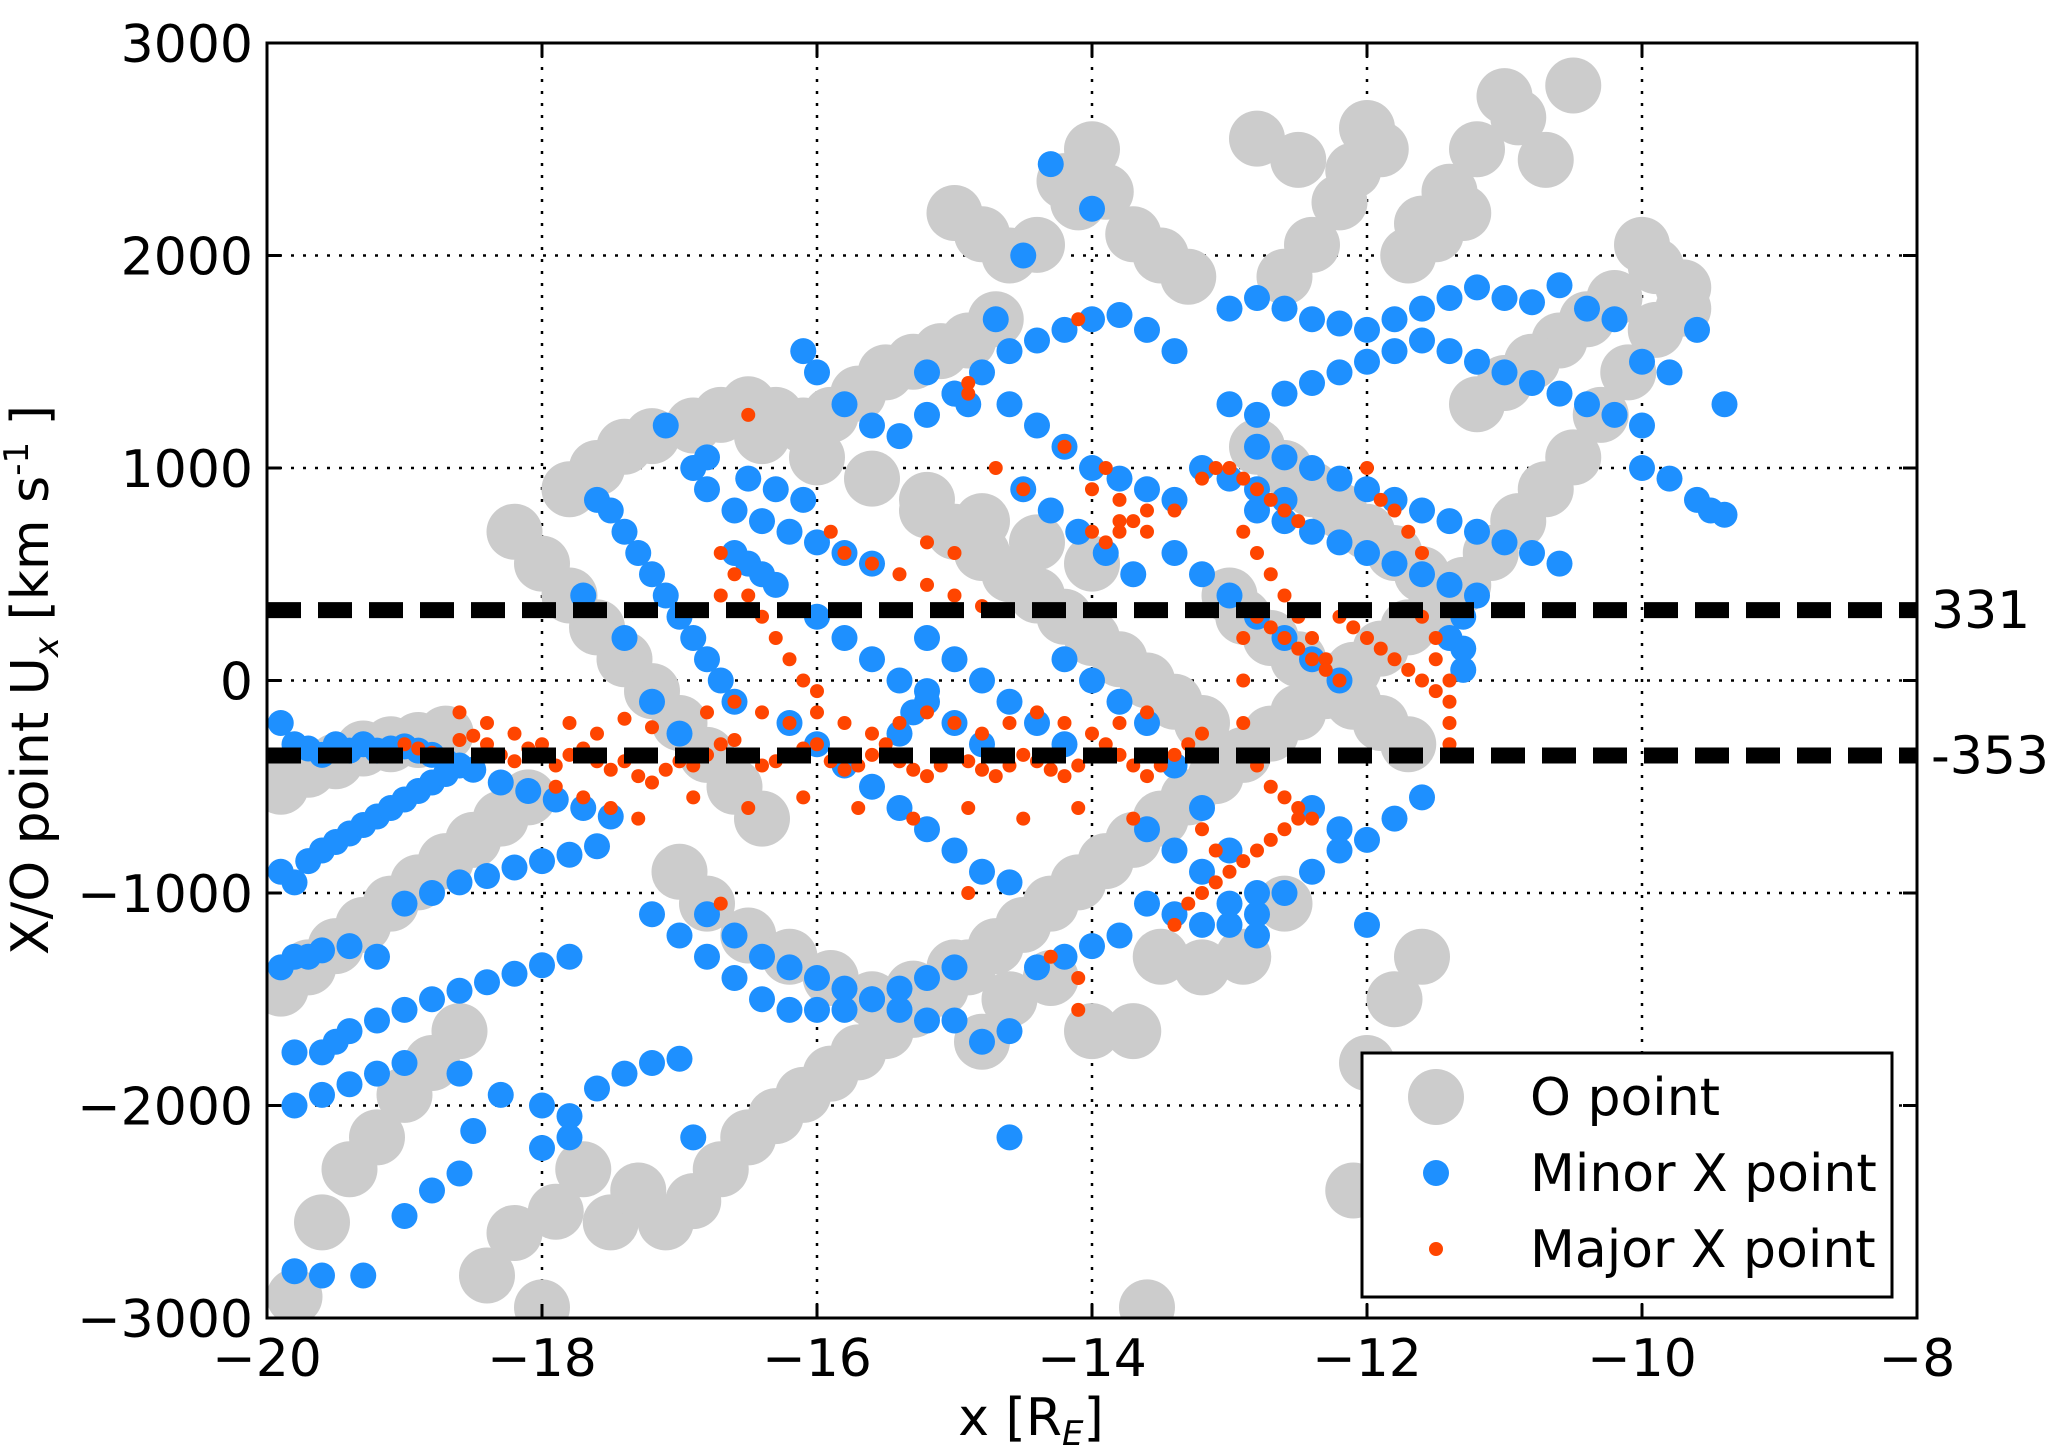  Describe the element at coordinates (1436, 1173) in the screenshot. I see `legend-marker-minor-x-point` at that location.